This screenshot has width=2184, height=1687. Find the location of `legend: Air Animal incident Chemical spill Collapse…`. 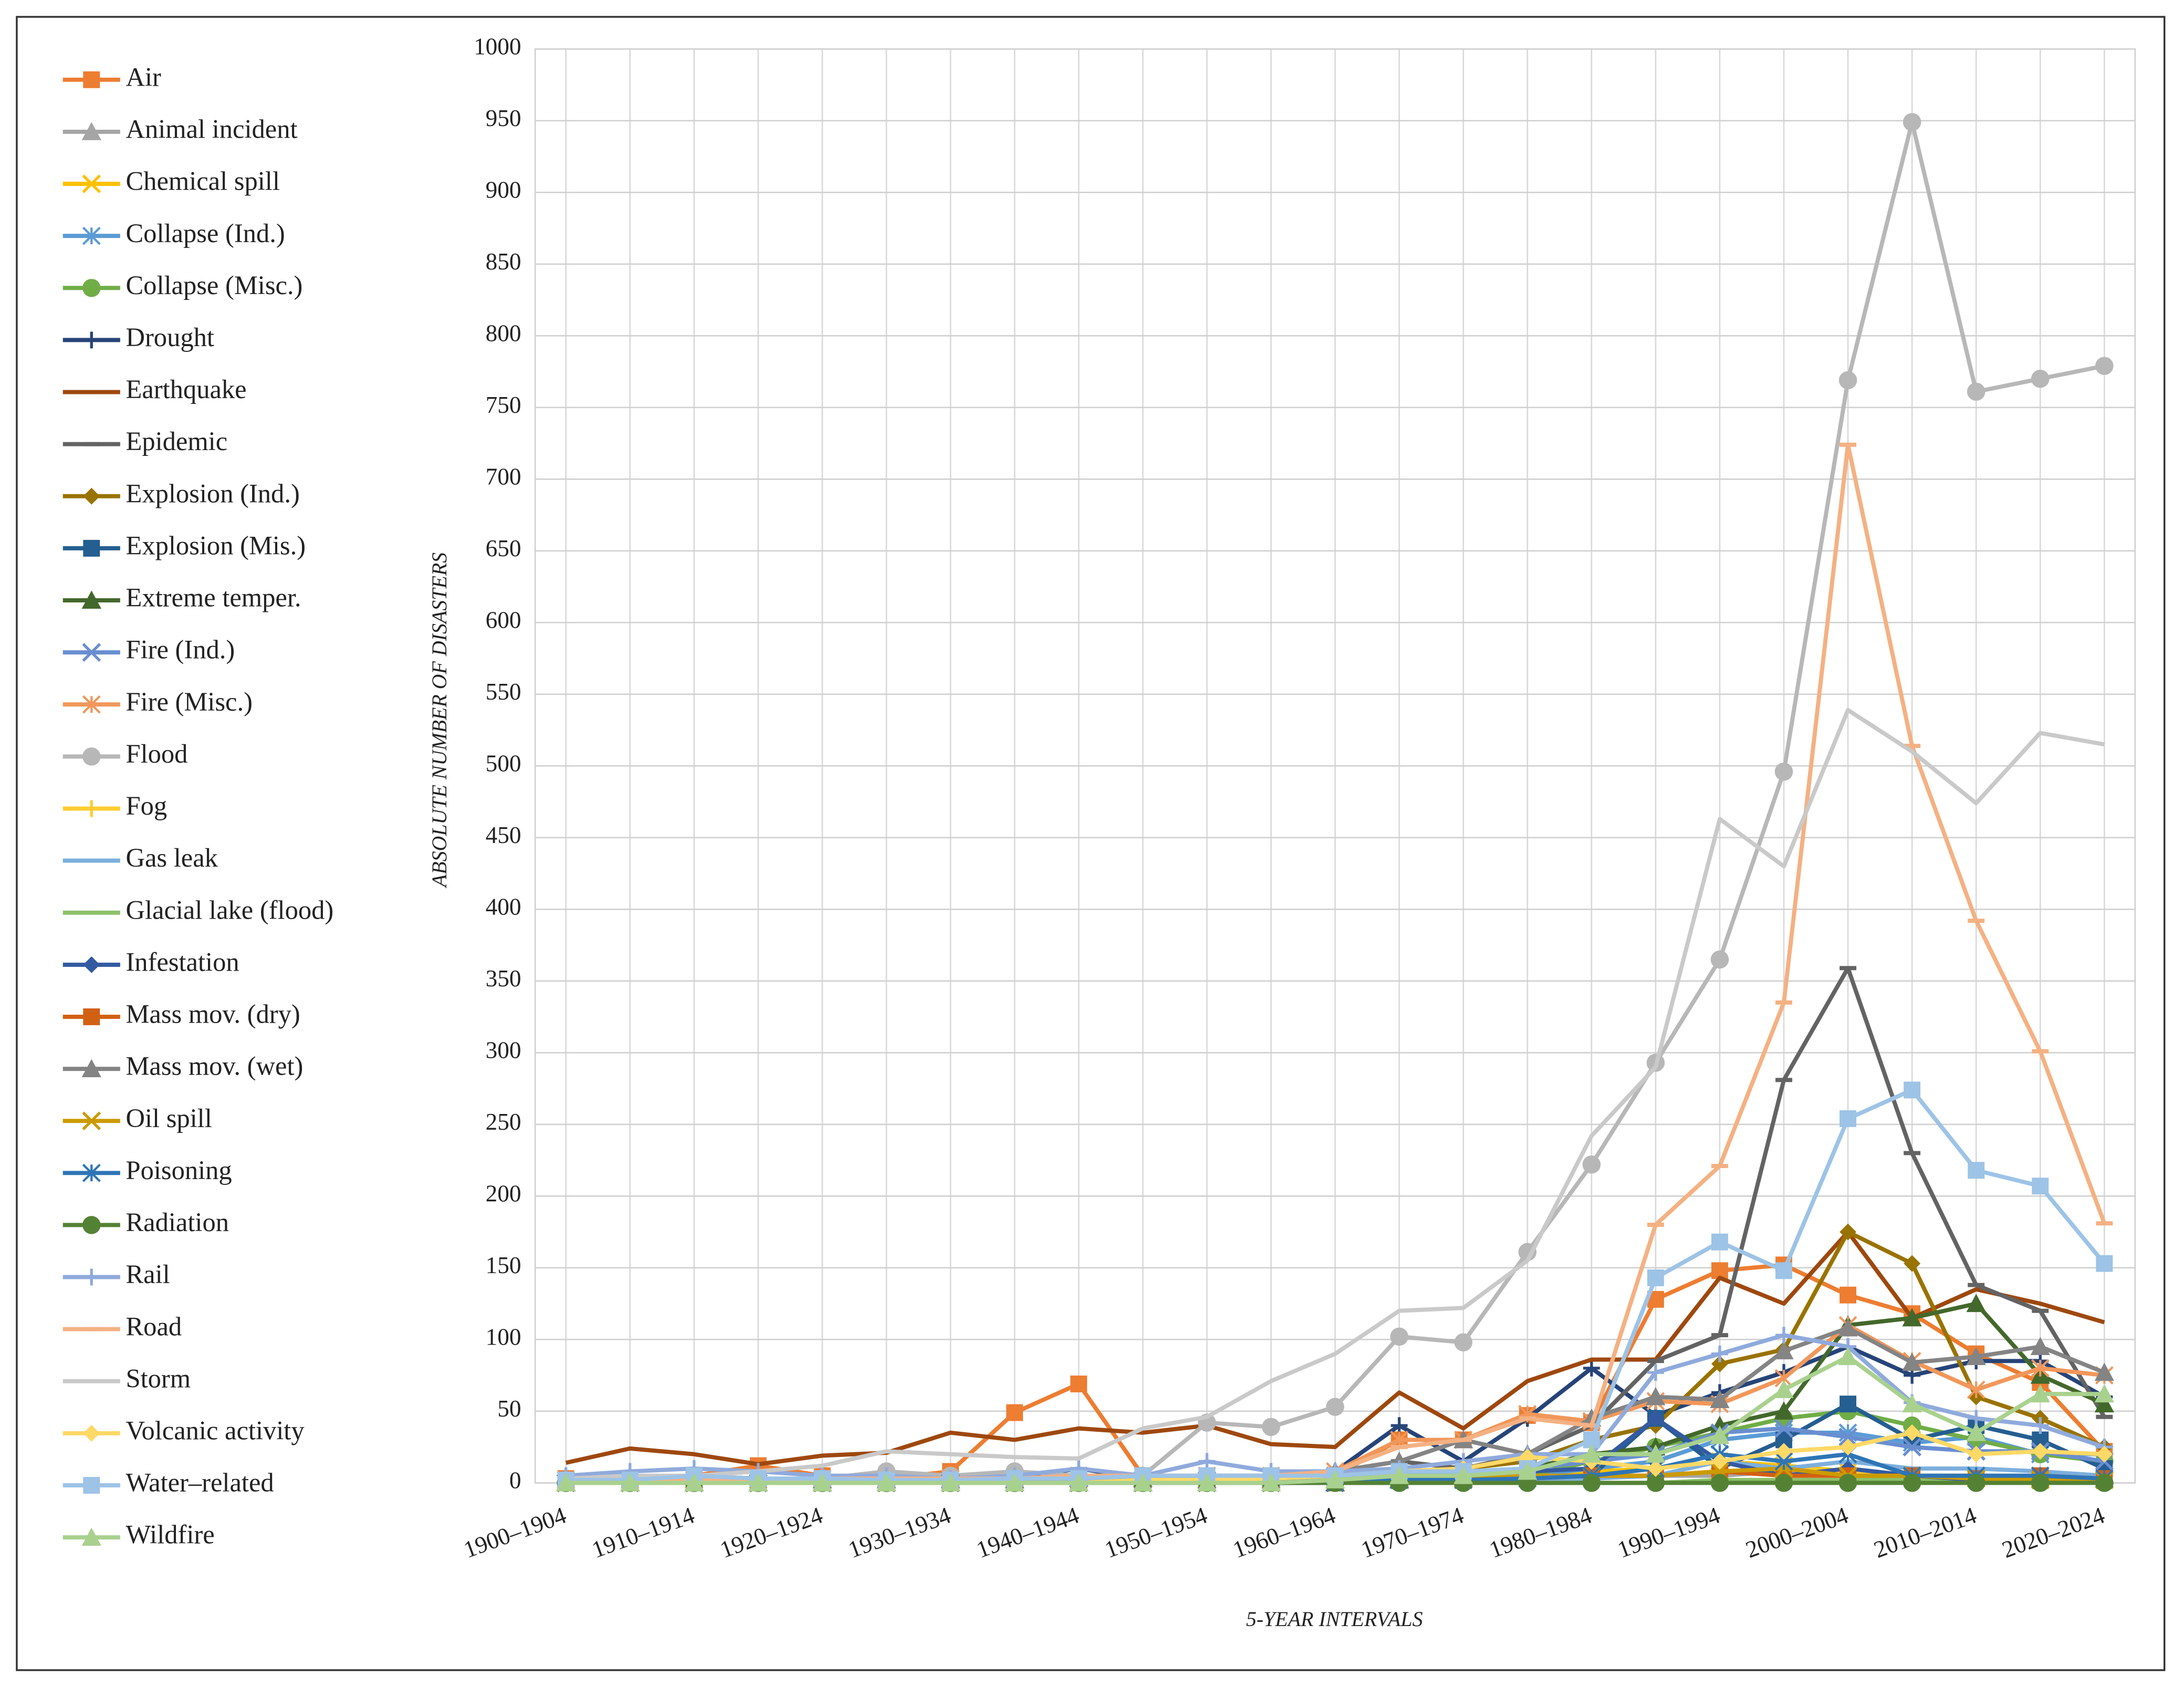

legend: Air Animal incident Chemical spill Collapse… is located at coordinates (197, 805).